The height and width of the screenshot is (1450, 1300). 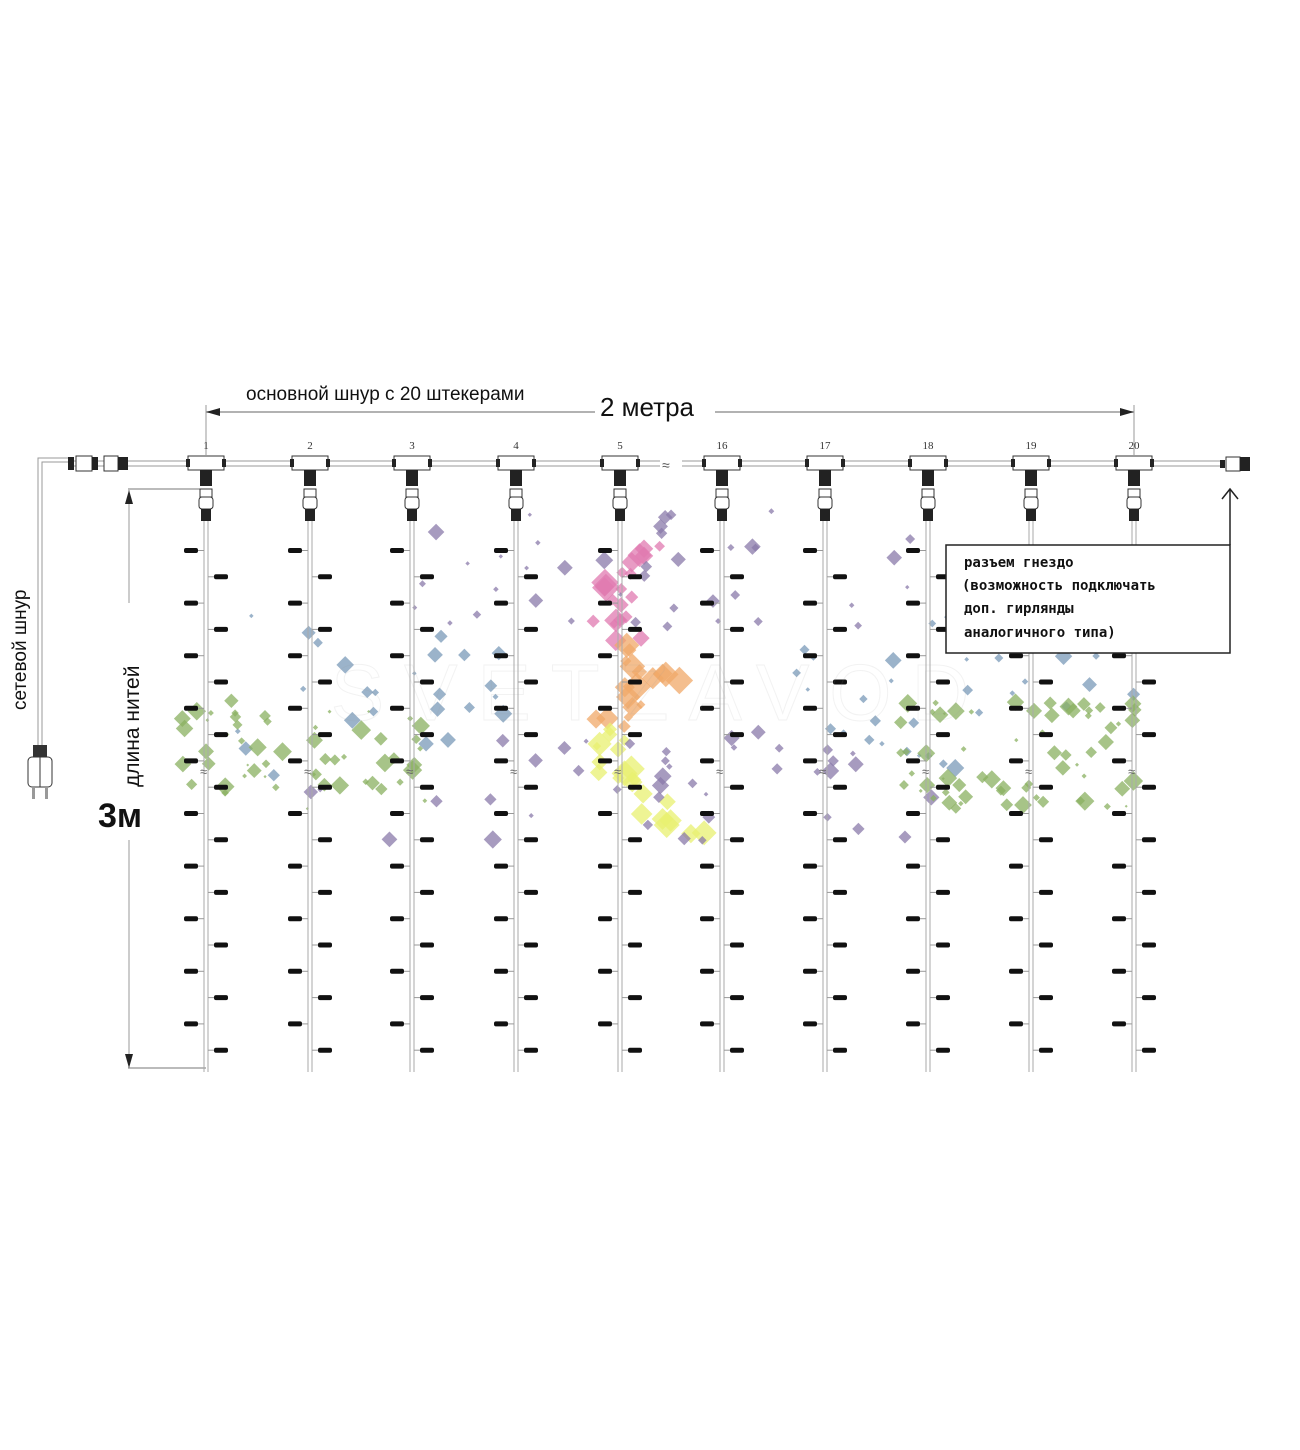 I want to click on height-dimension: длина нитей 3м, so click(x=152, y=778).